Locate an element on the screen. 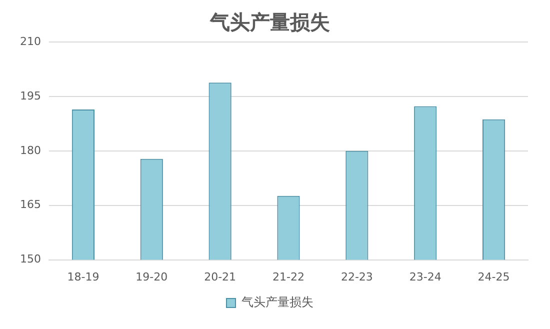  legend-label: 气头产量损失 is located at coordinates (278, 302).